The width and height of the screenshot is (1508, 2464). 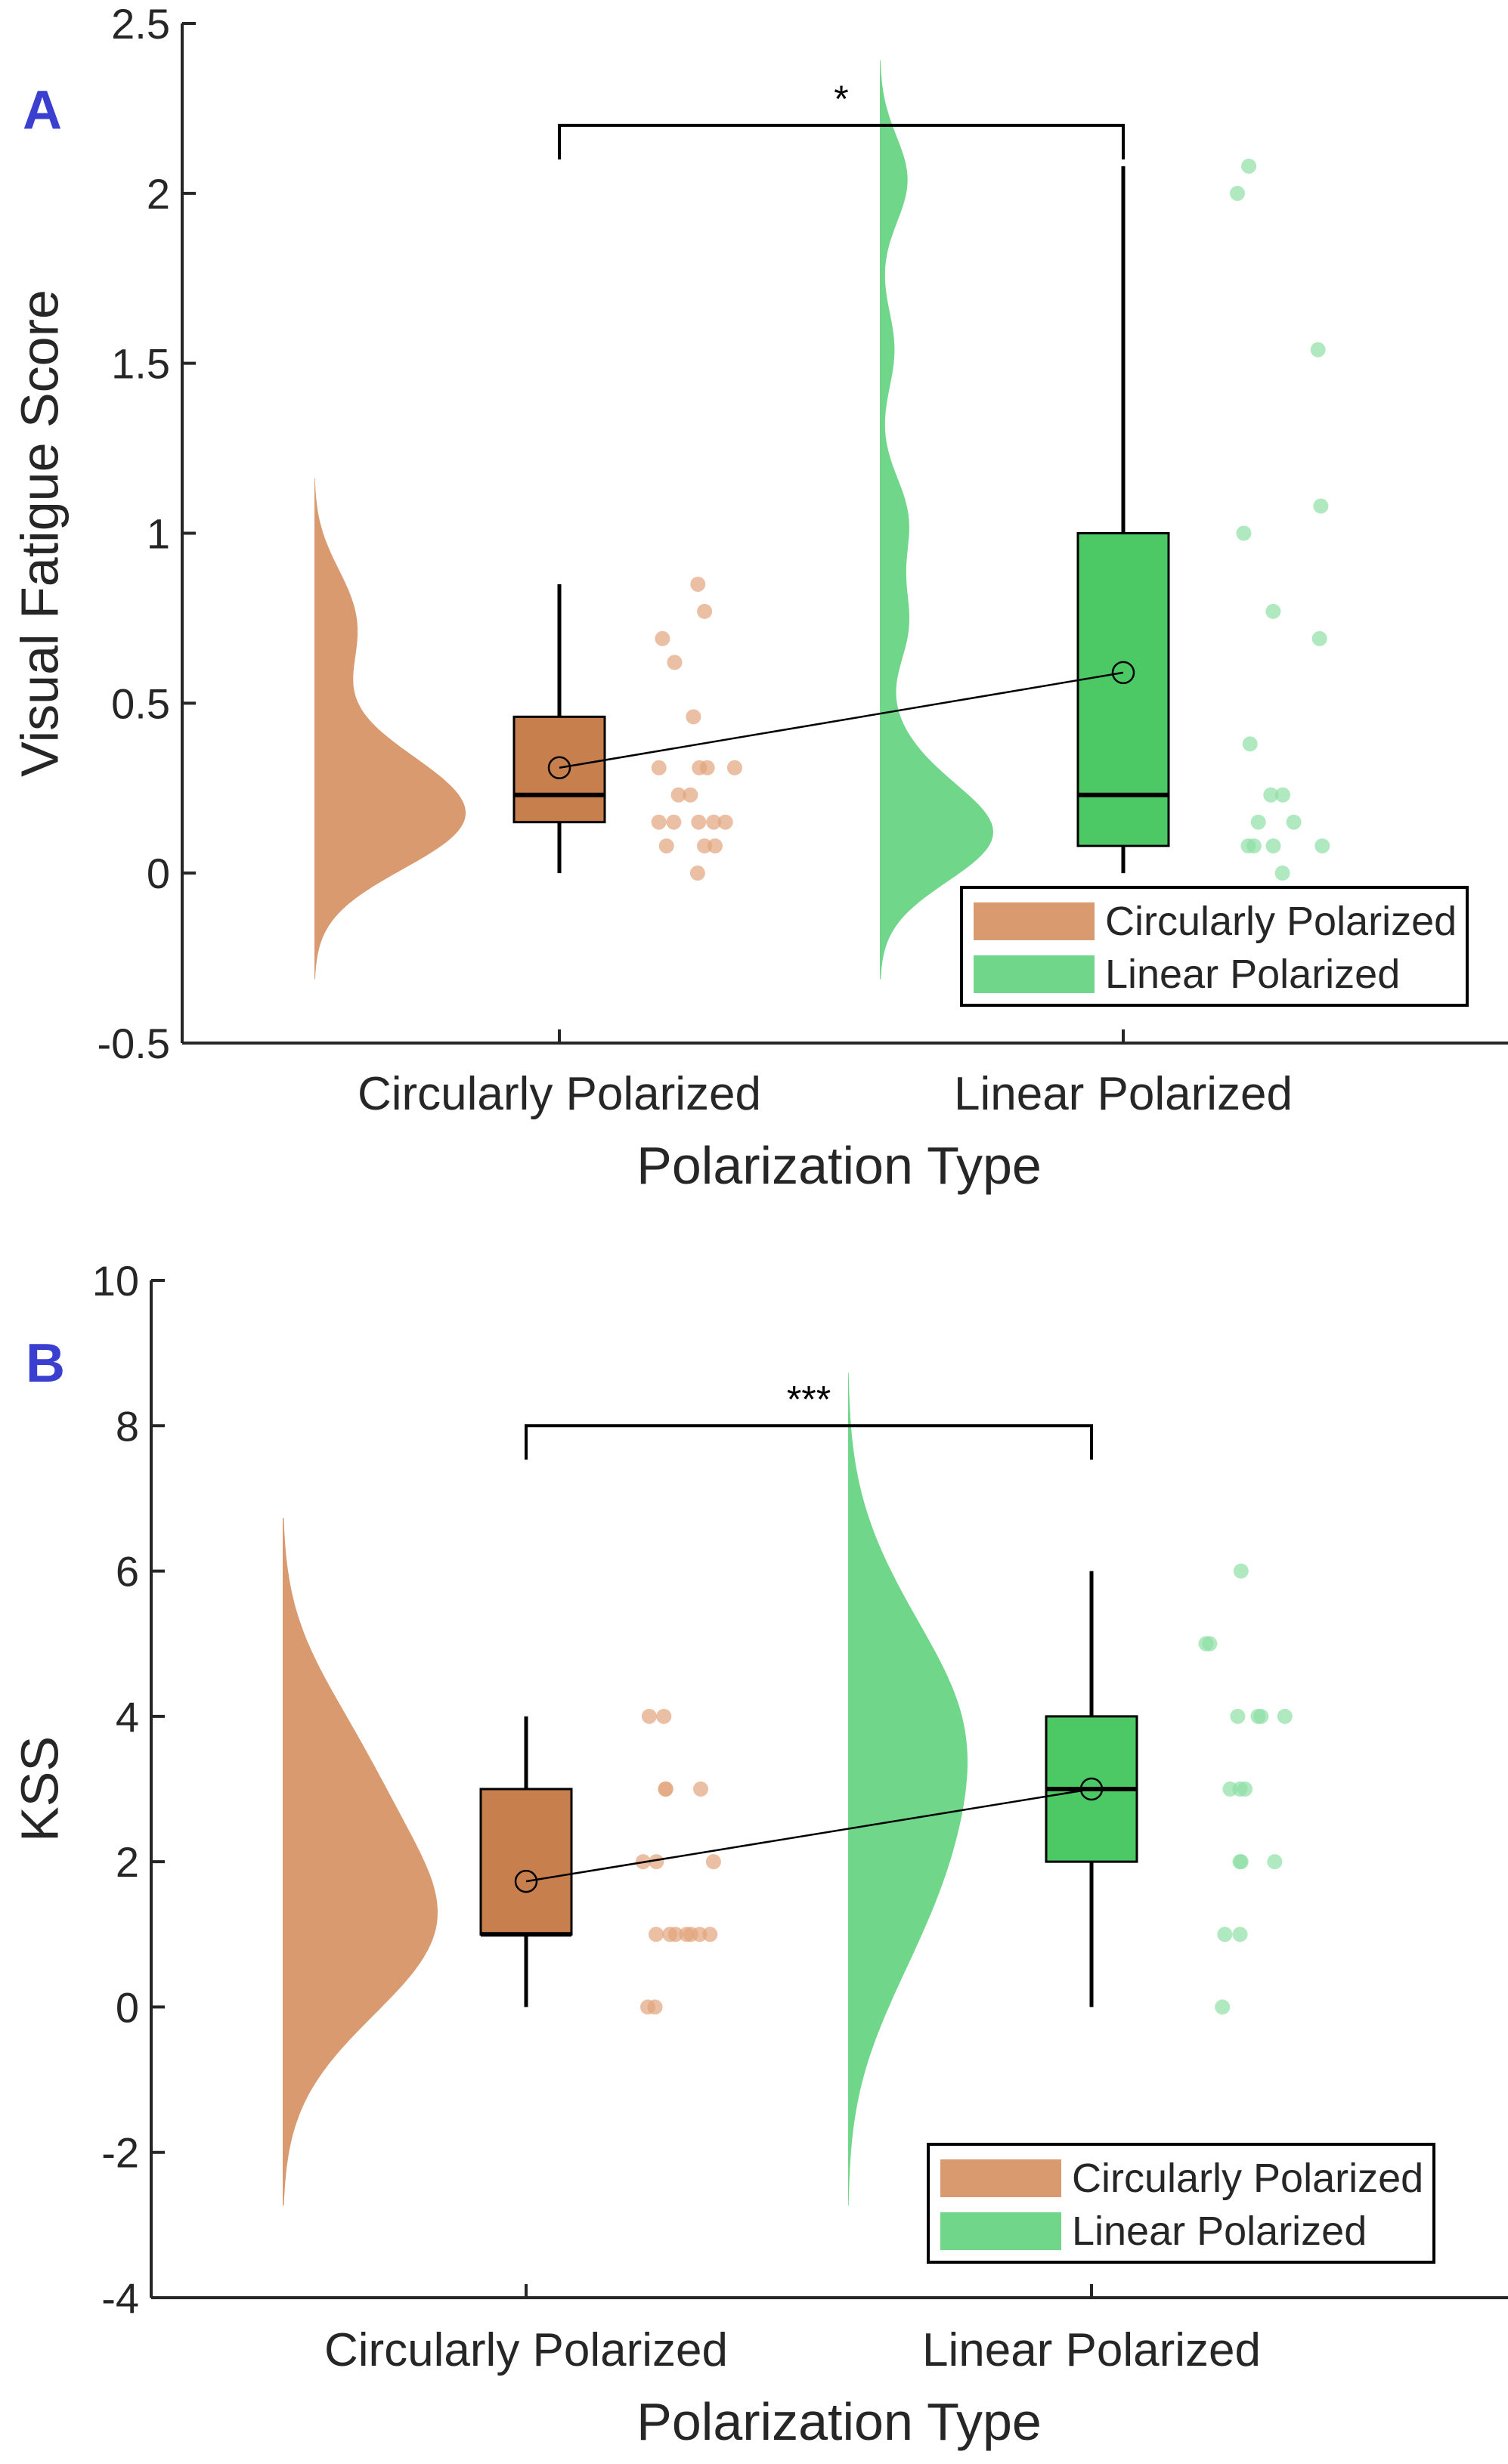 I want to click on significance-label: ***, so click(x=809, y=1399).